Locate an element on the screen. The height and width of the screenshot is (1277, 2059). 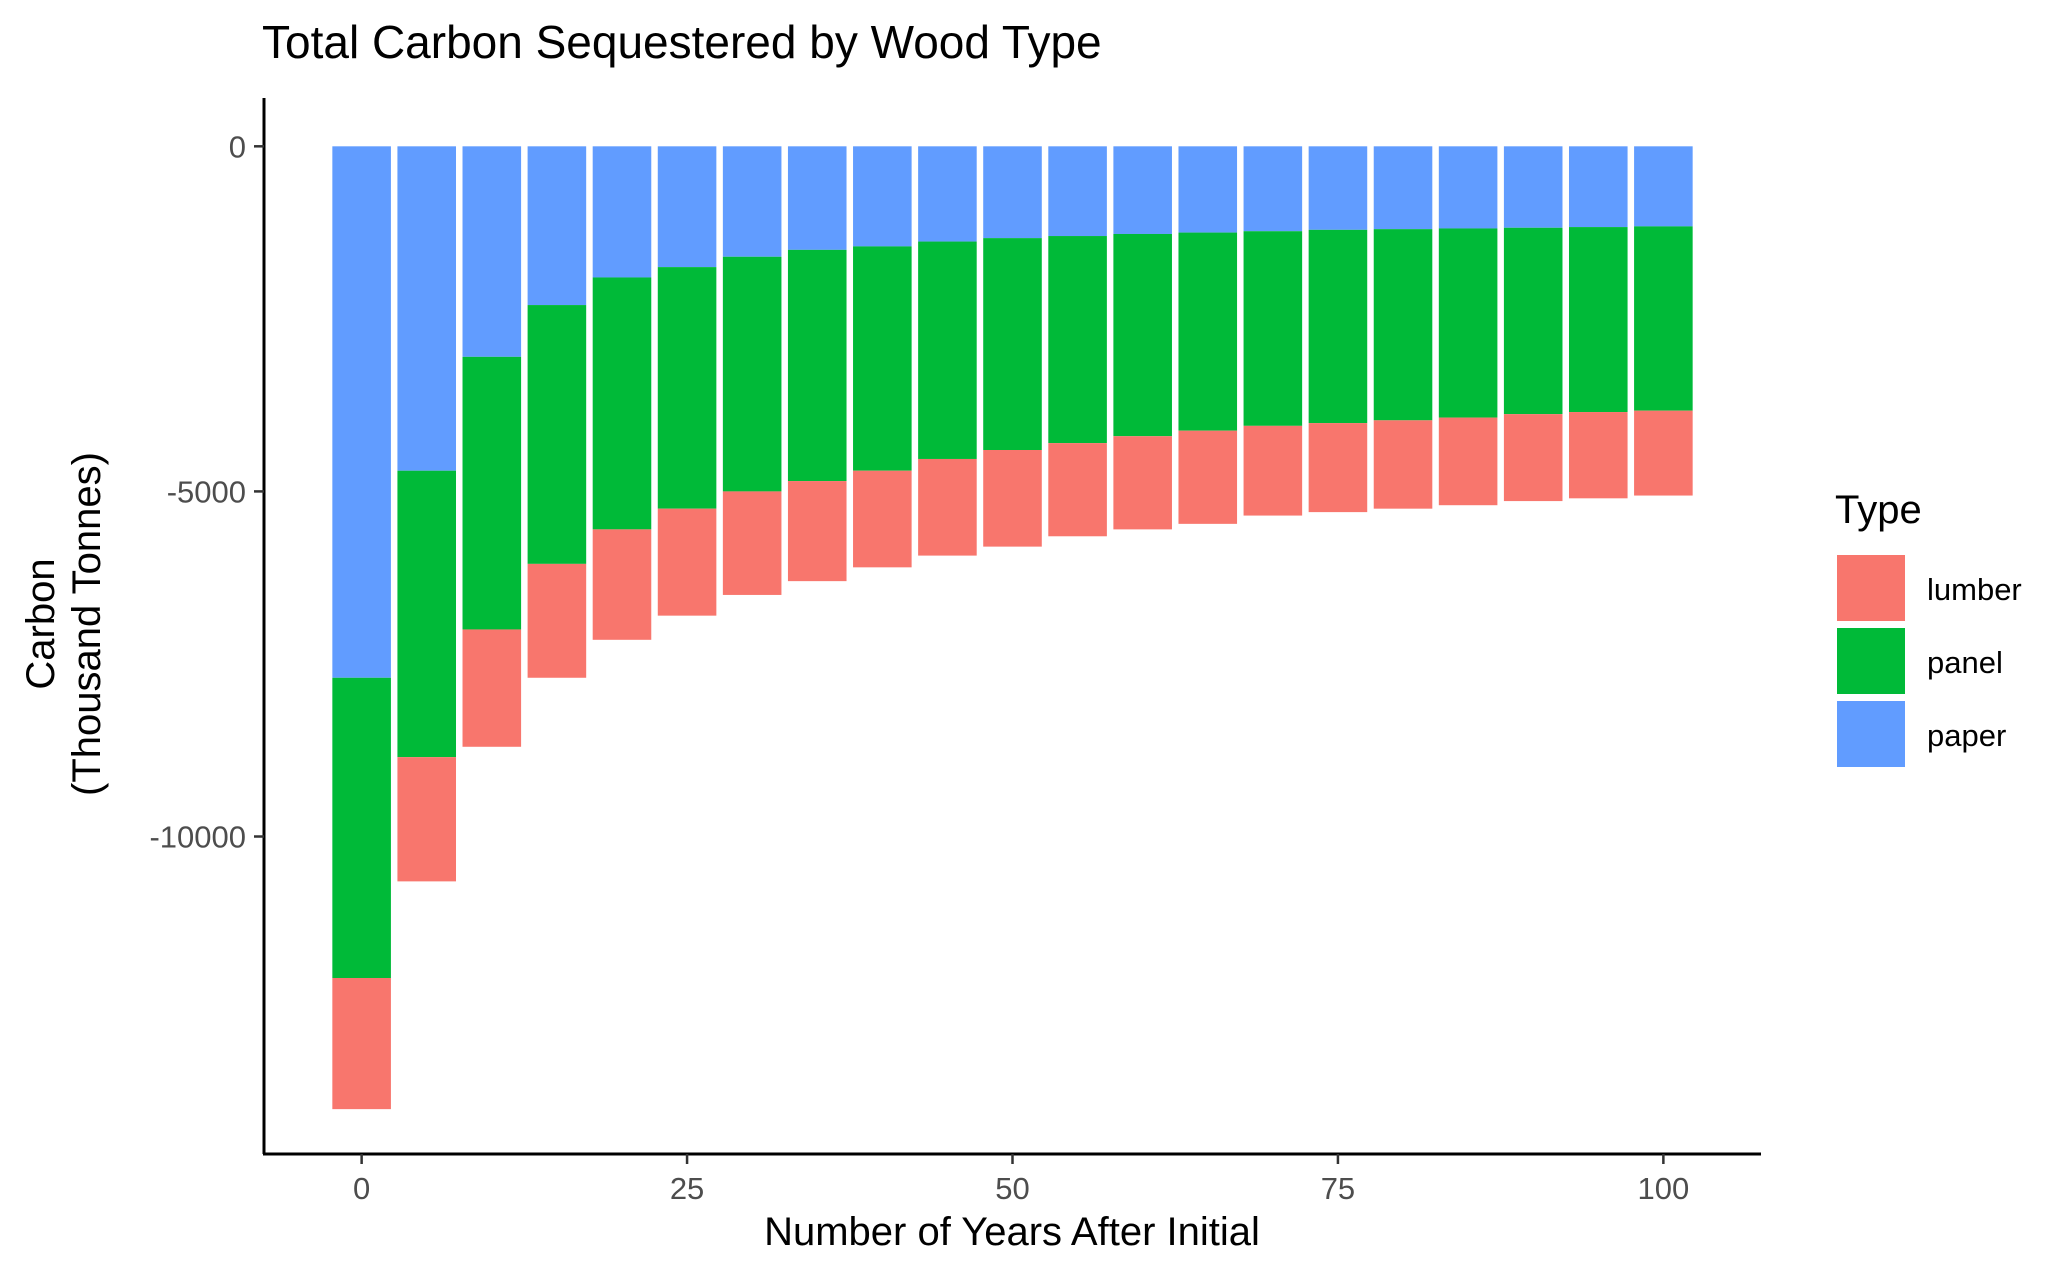
y-axis-title-line-1: Carbon is located at coordinates (41, 623).